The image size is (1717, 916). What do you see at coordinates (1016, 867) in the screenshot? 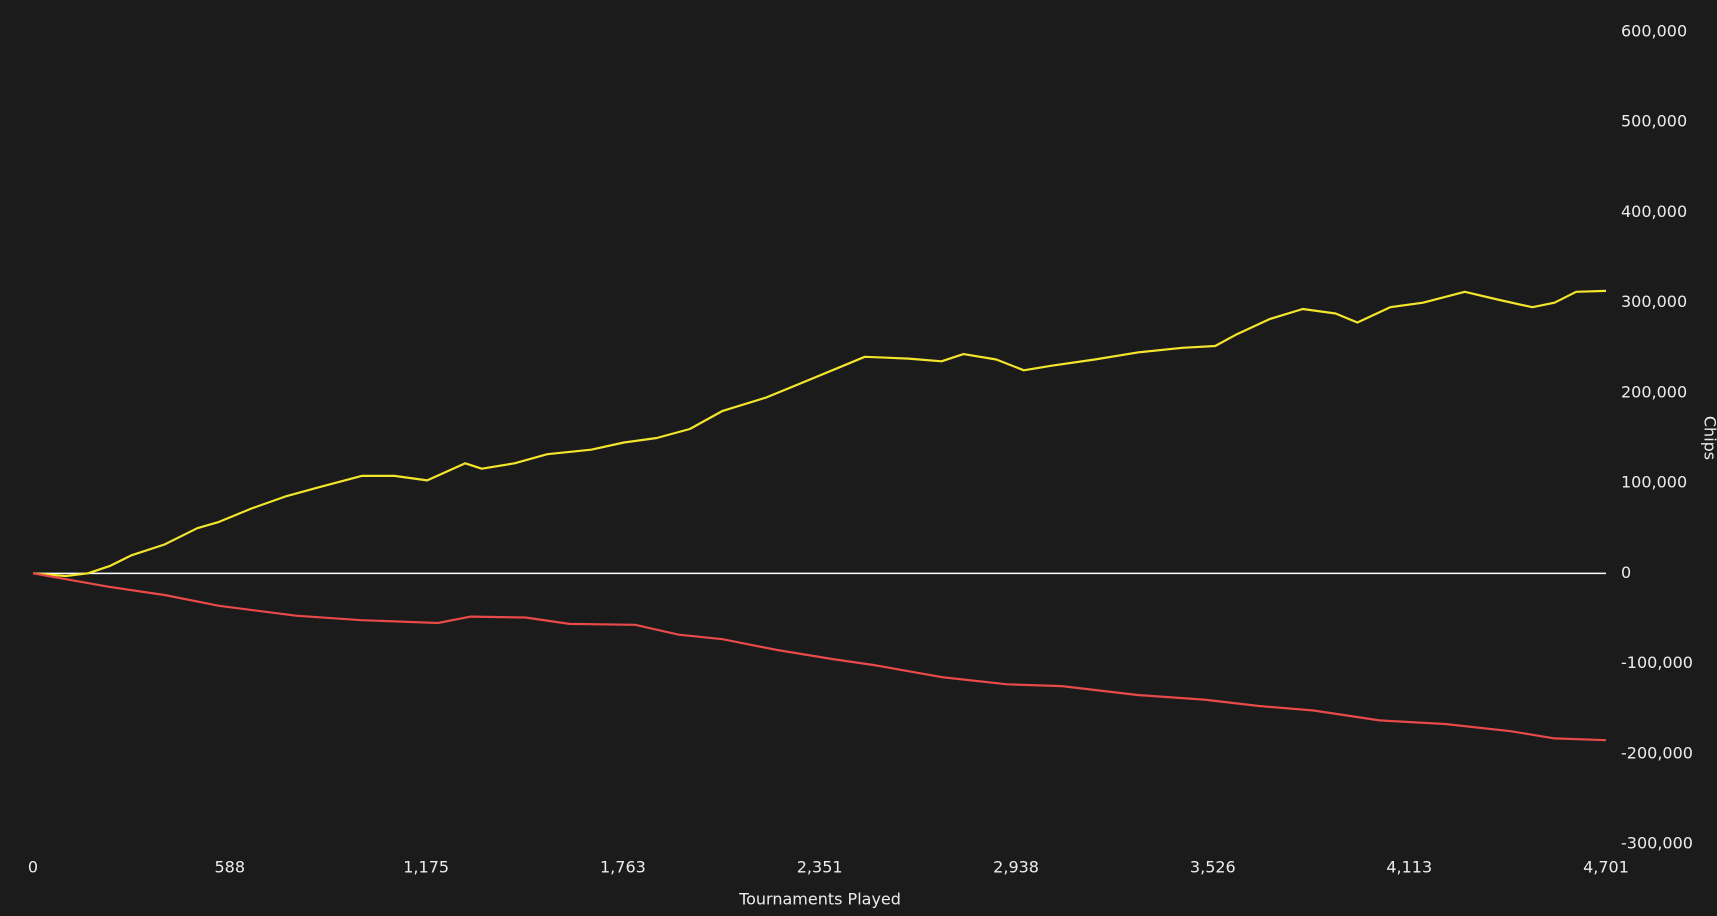
I see `x-tick-label: 2,938` at bounding box center [1016, 867].